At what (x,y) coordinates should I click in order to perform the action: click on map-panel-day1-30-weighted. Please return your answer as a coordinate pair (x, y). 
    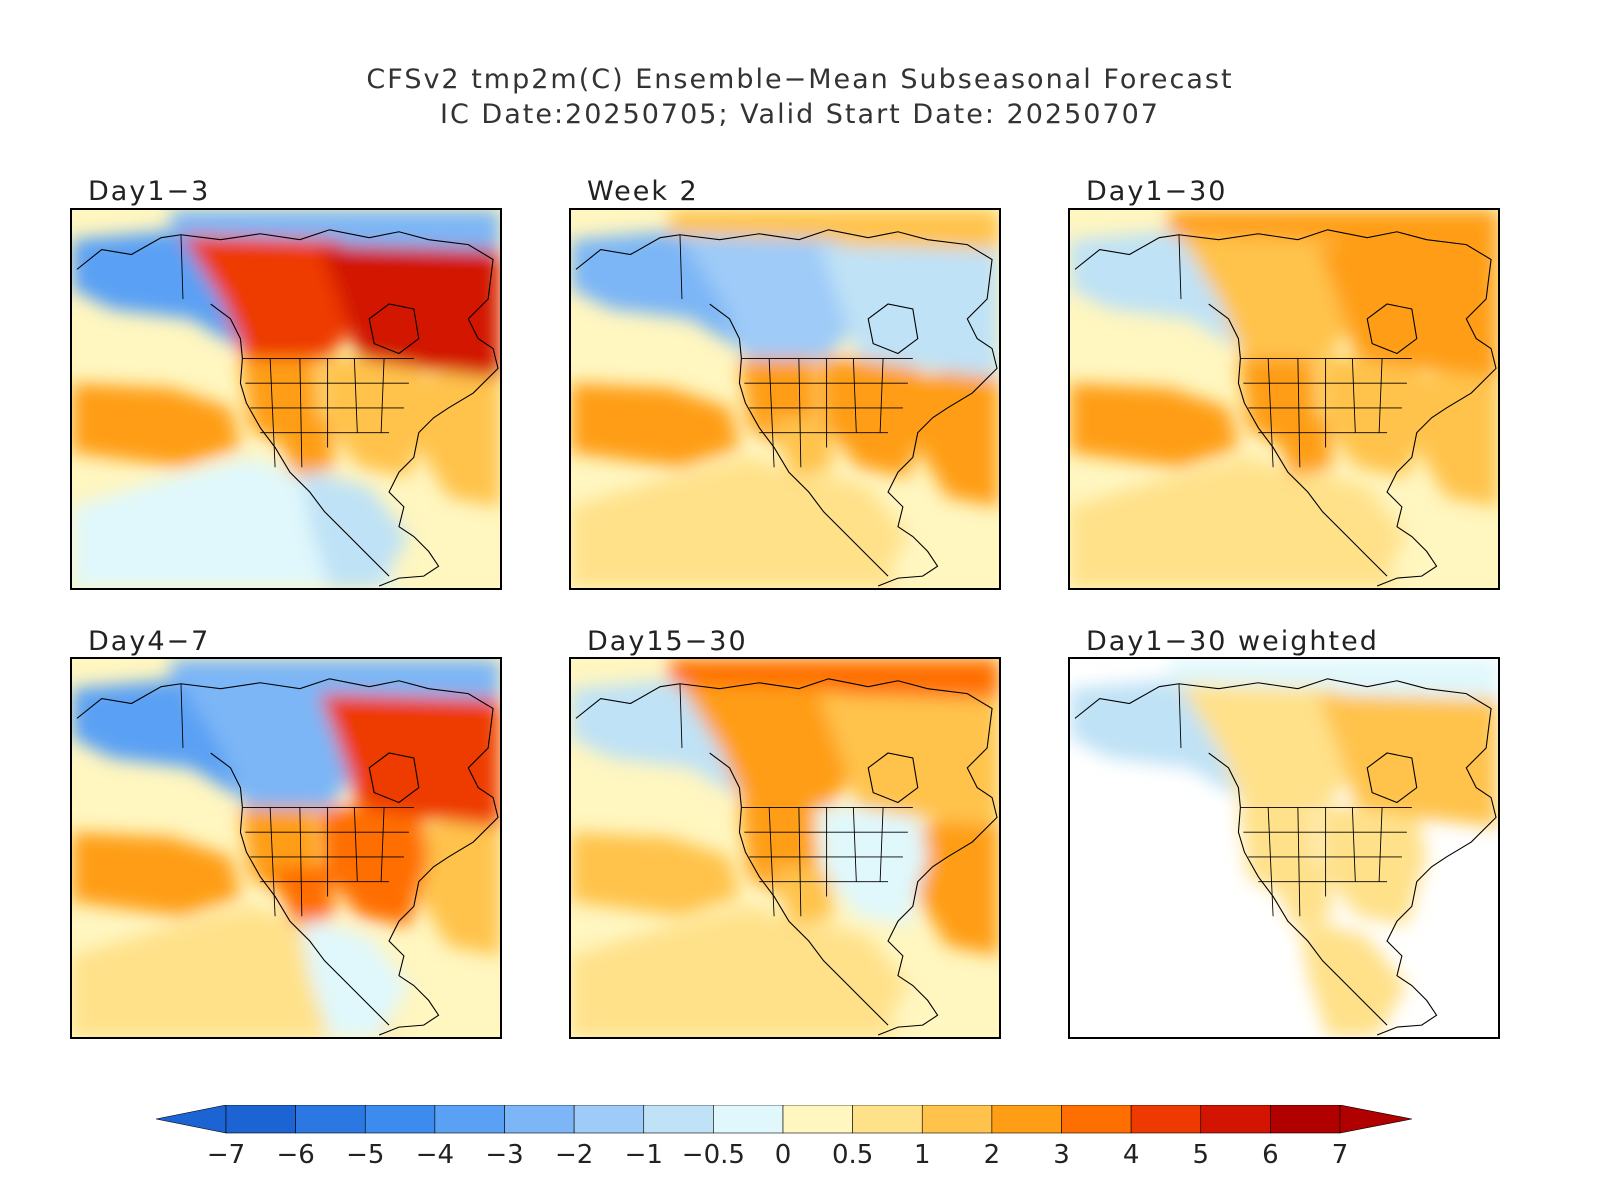
    Looking at the image, I should click on (1284, 848).